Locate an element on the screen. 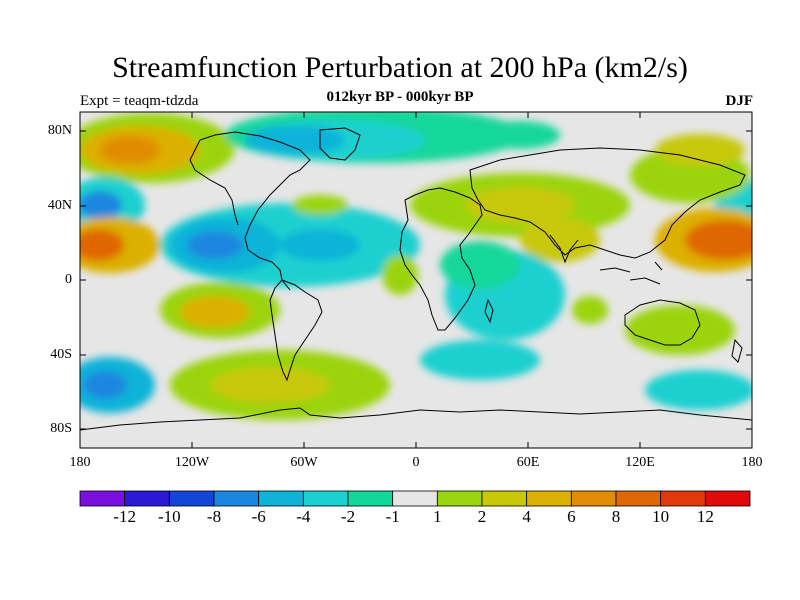 Image resolution: width=800 pixels, height=600 pixels. colorbar-label: 10 is located at coordinates (661, 516).